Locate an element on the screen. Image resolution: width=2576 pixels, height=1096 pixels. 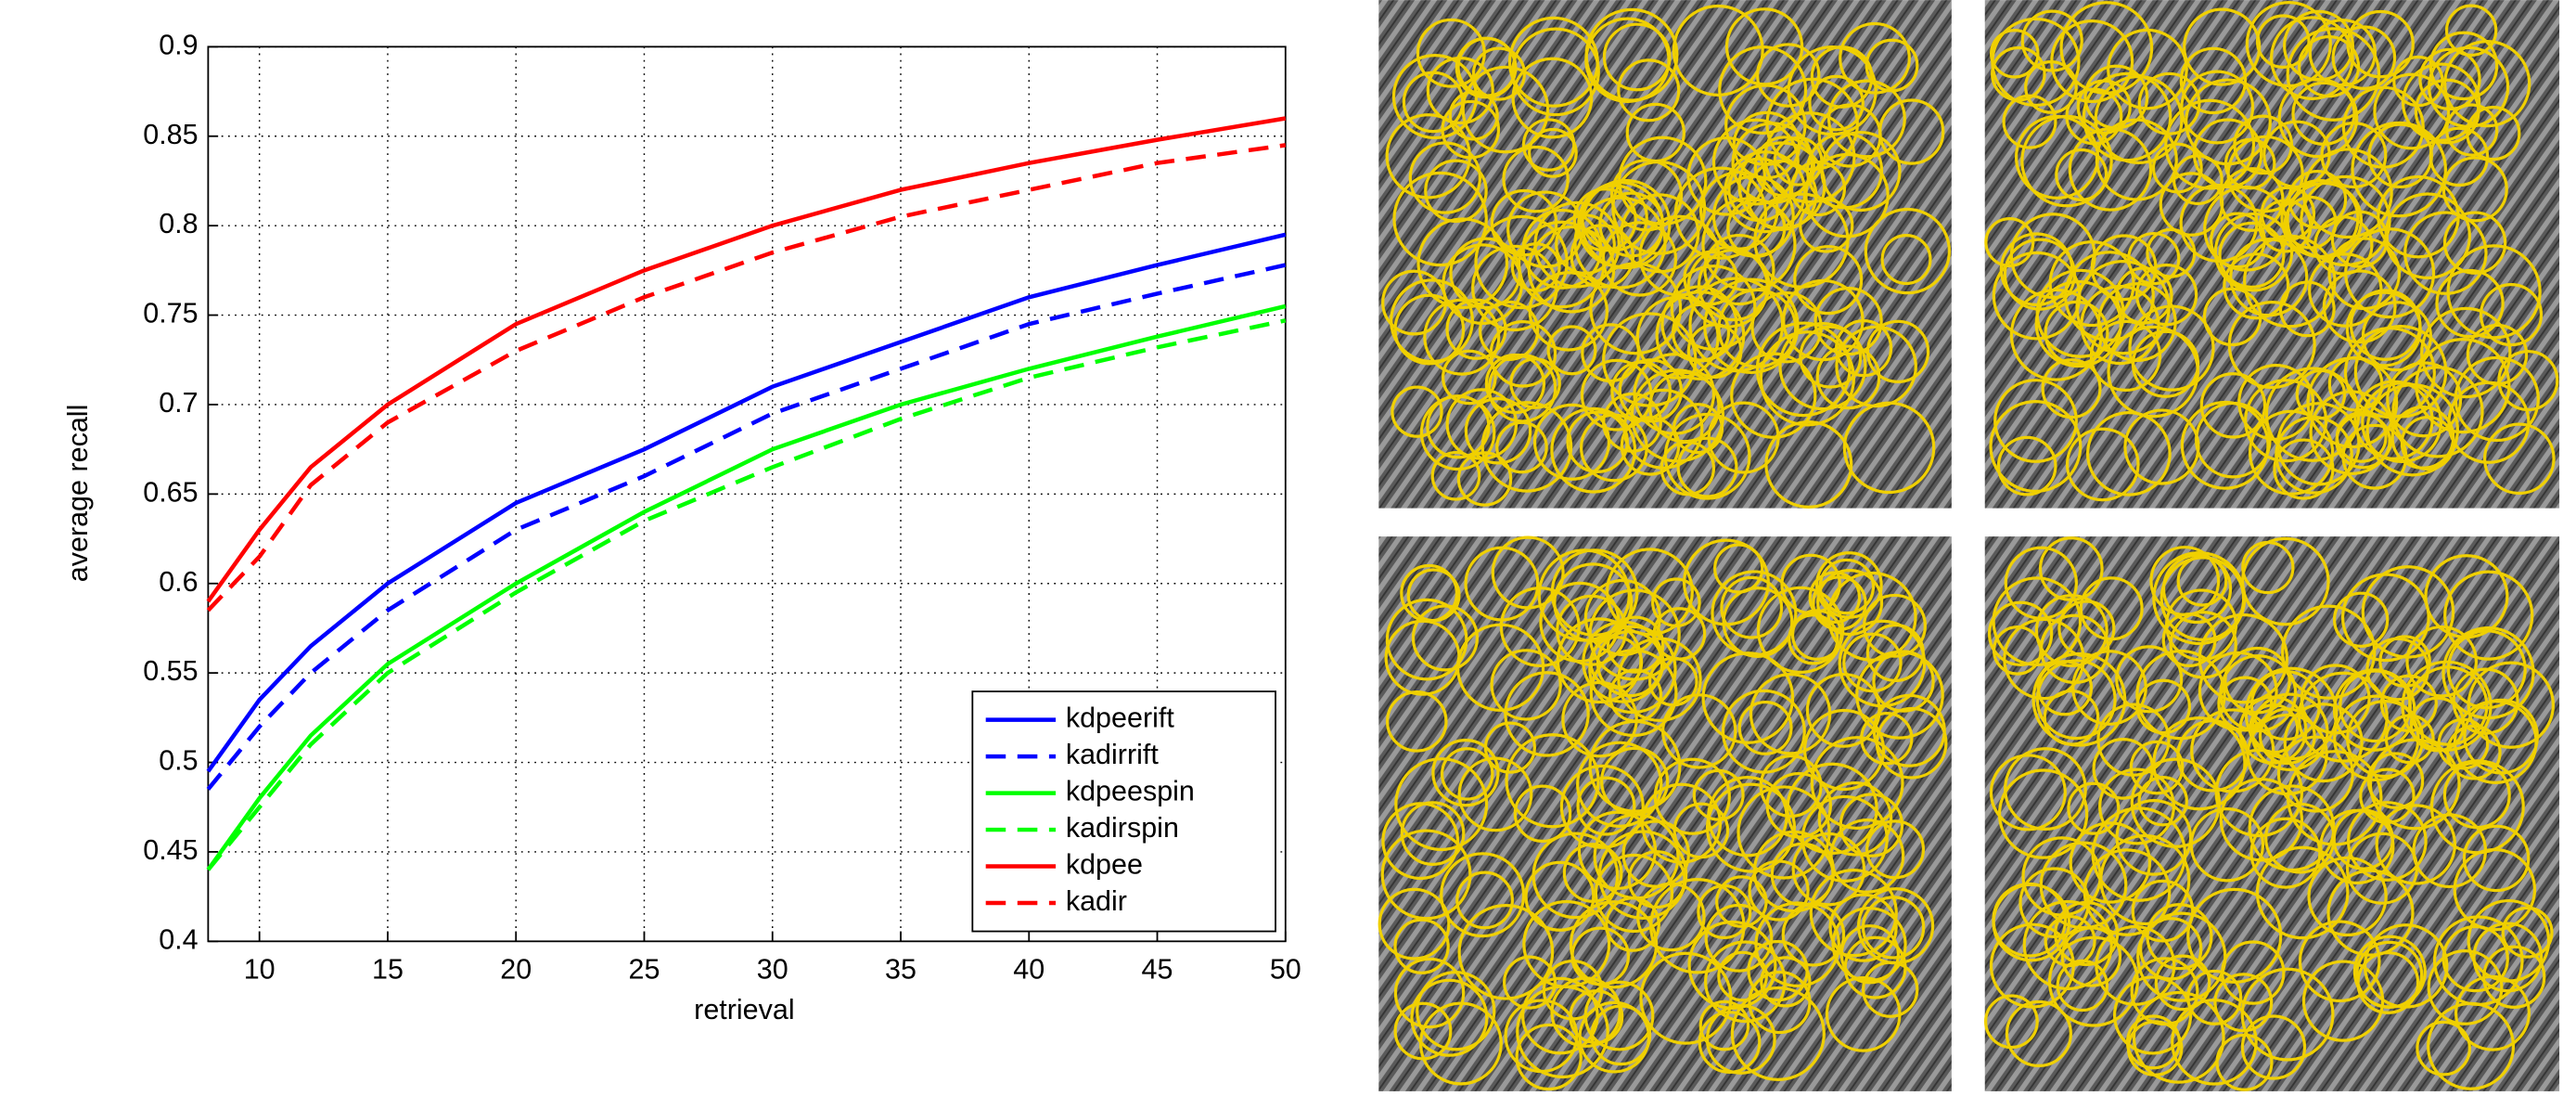
y-tick-label: 0.55 is located at coordinates (170, 671).